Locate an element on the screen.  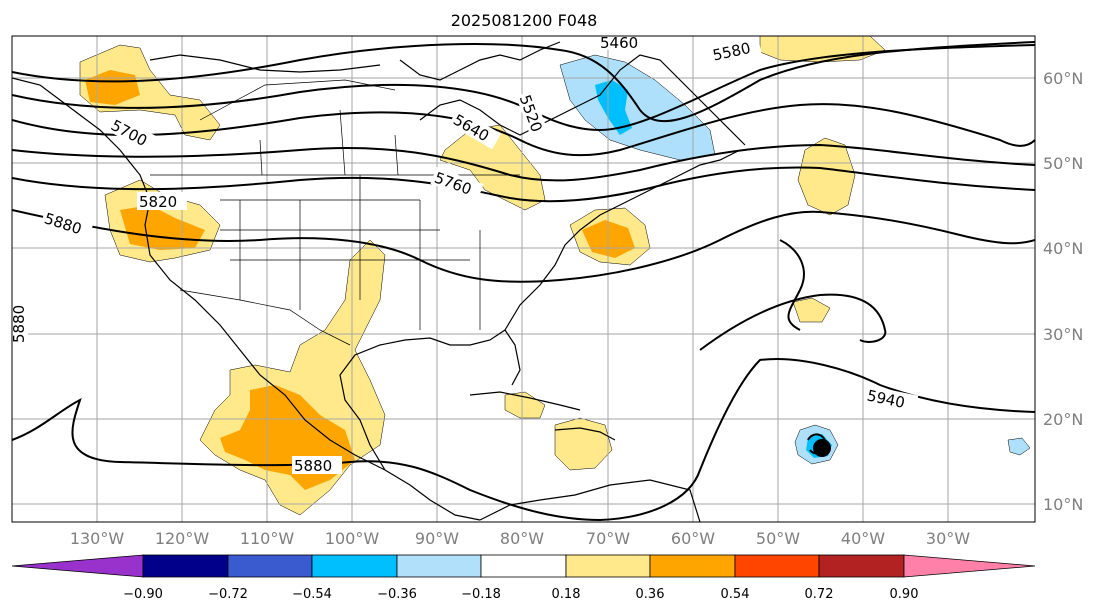
colorbar-label: −0.54 is located at coordinates (312, 594).